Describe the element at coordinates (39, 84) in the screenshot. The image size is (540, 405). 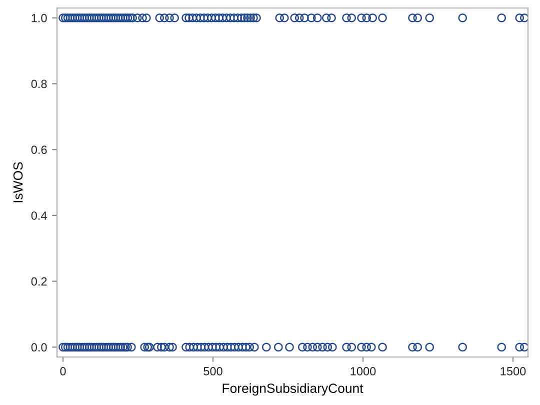
I see `y-tick-label: 0.8` at that location.